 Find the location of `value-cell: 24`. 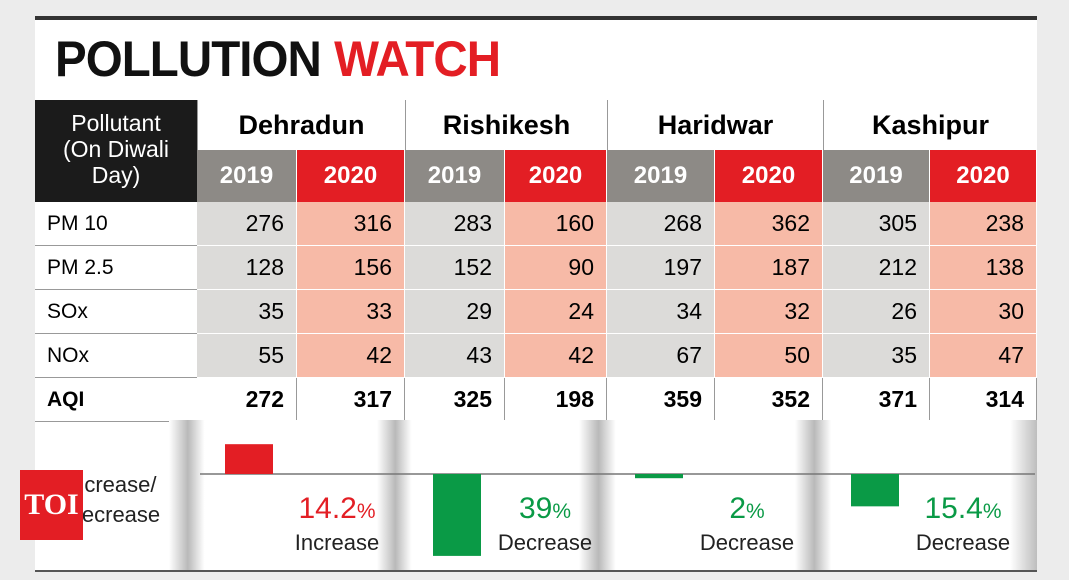

value-cell: 24 is located at coordinates (556, 312).